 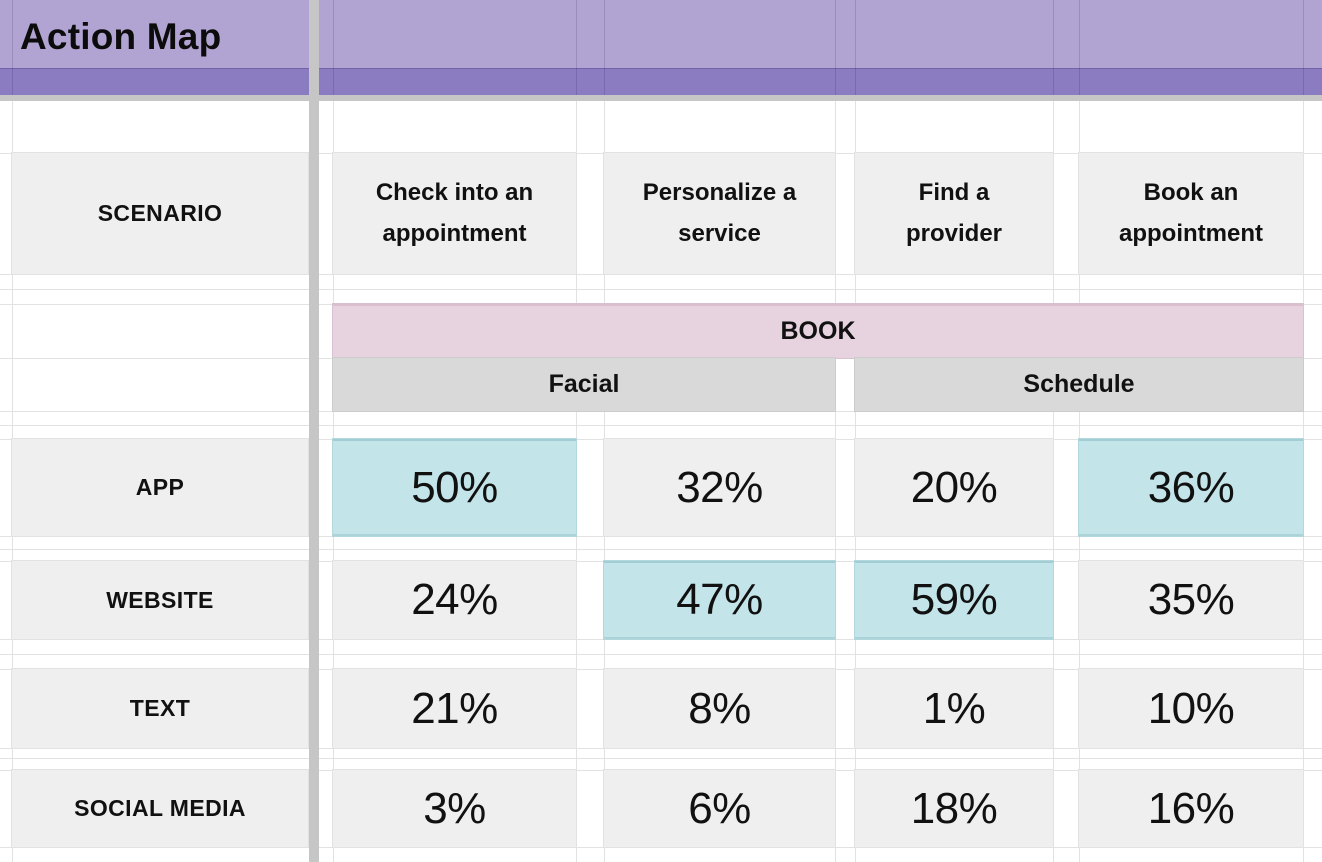 What do you see at coordinates (661, 81) in the screenshot?
I see `purple-strip-row` at bounding box center [661, 81].